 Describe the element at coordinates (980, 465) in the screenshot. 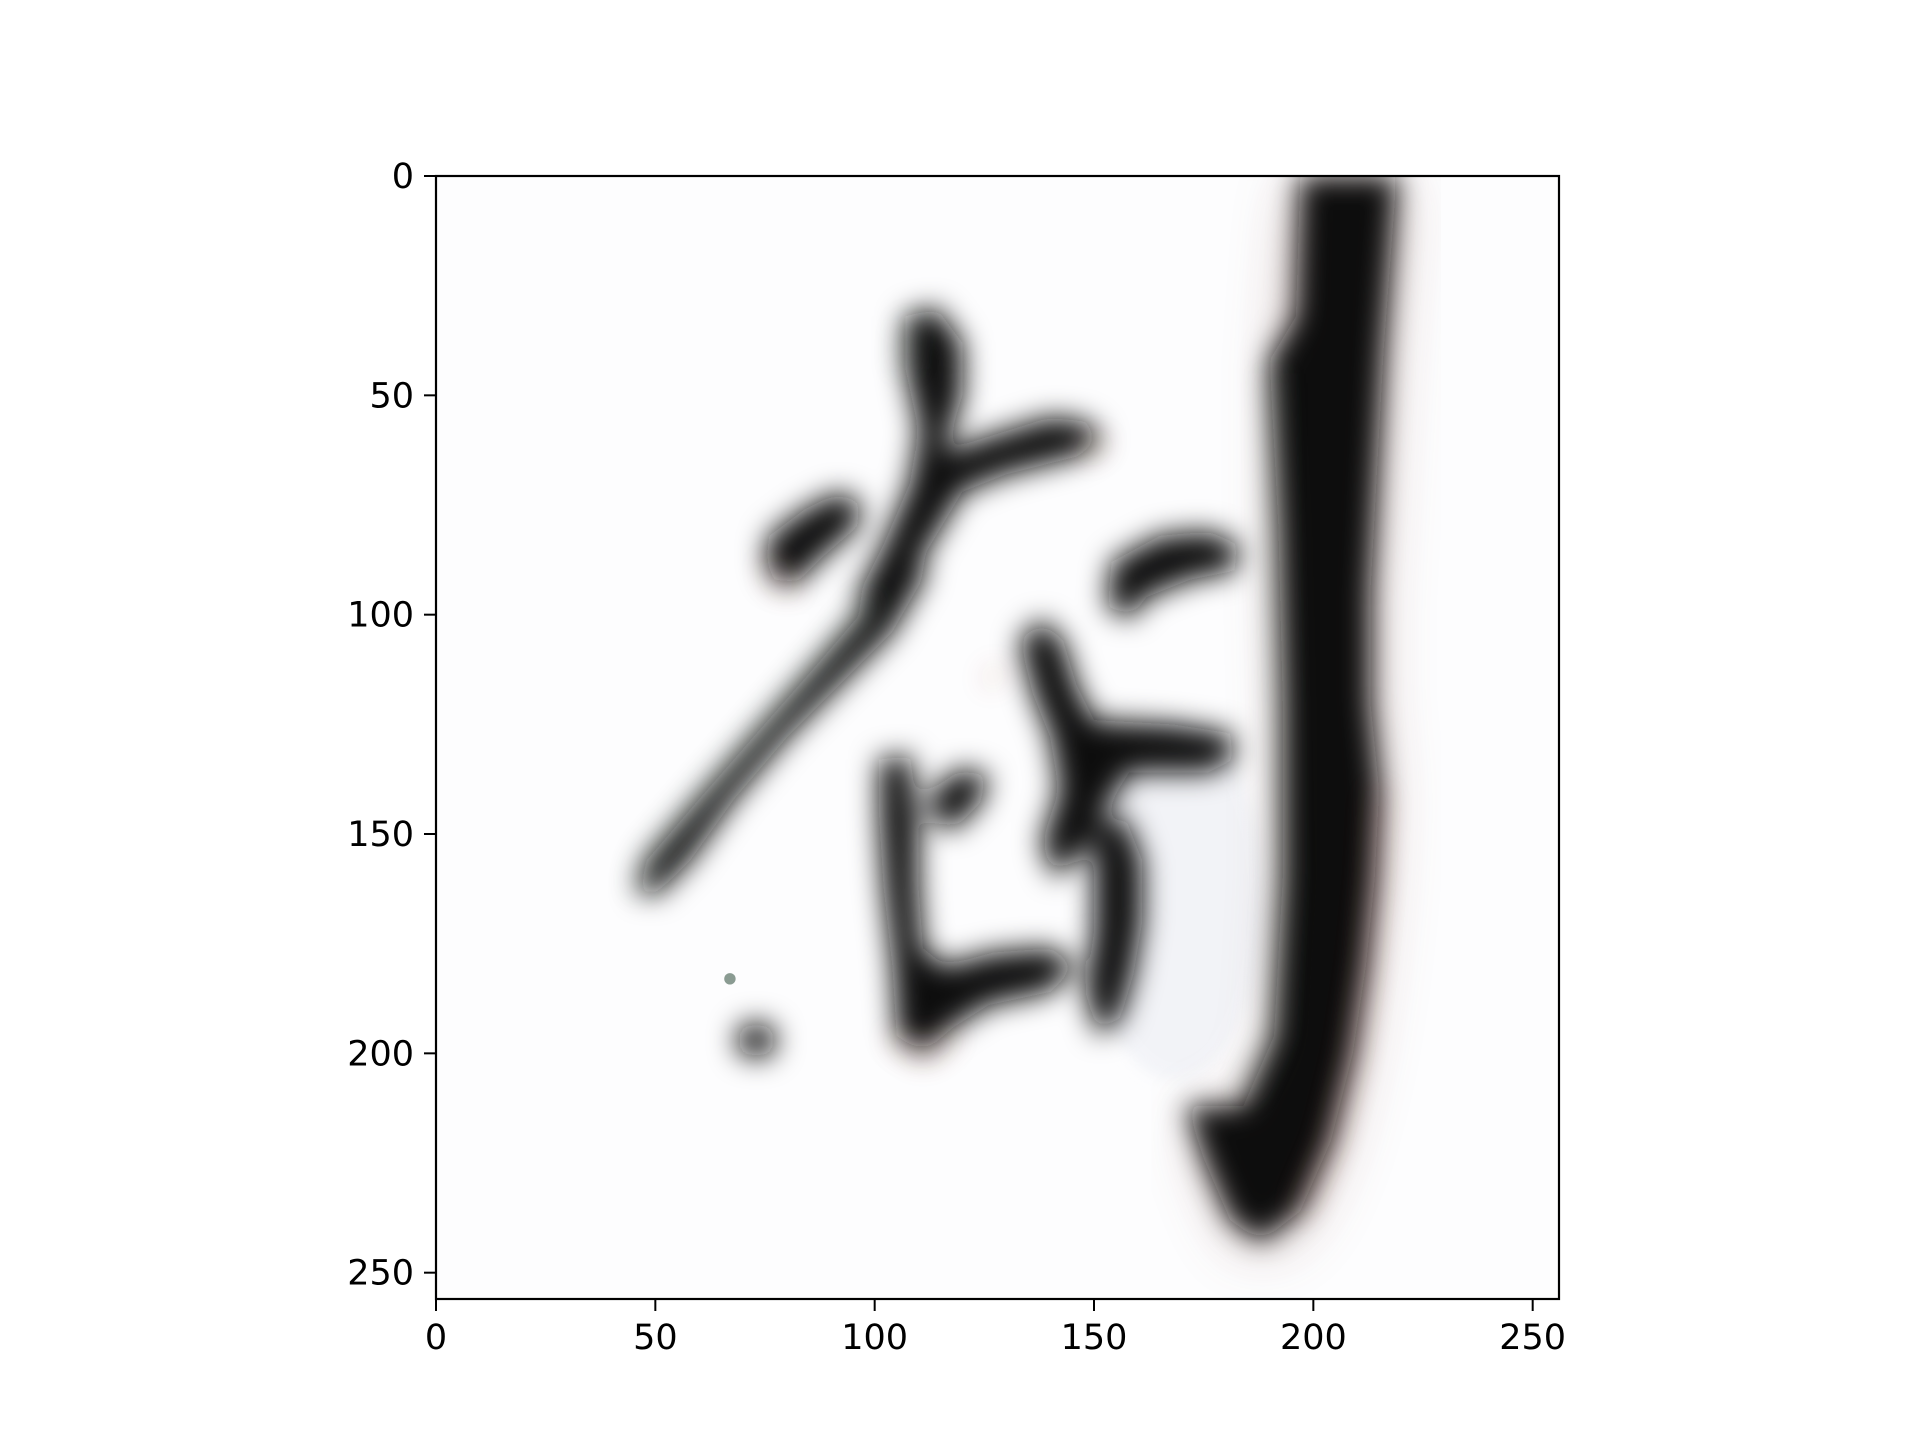

I see `stroke-top-vertical` at that location.